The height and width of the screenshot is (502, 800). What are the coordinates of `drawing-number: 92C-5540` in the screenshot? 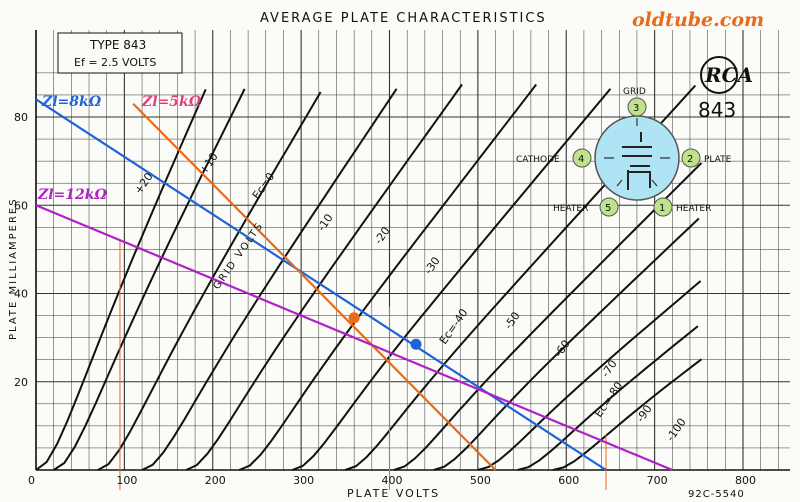 It's located at (716, 494).